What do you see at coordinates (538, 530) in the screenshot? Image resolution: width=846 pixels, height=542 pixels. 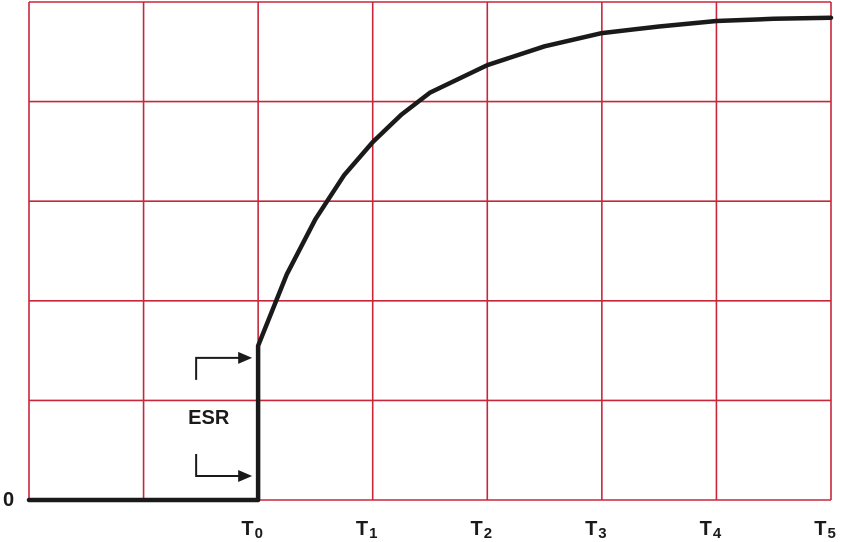 I see `x-axis-ticks: T0 T1 T2 T3 T4 T5` at bounding box center [538, 530].